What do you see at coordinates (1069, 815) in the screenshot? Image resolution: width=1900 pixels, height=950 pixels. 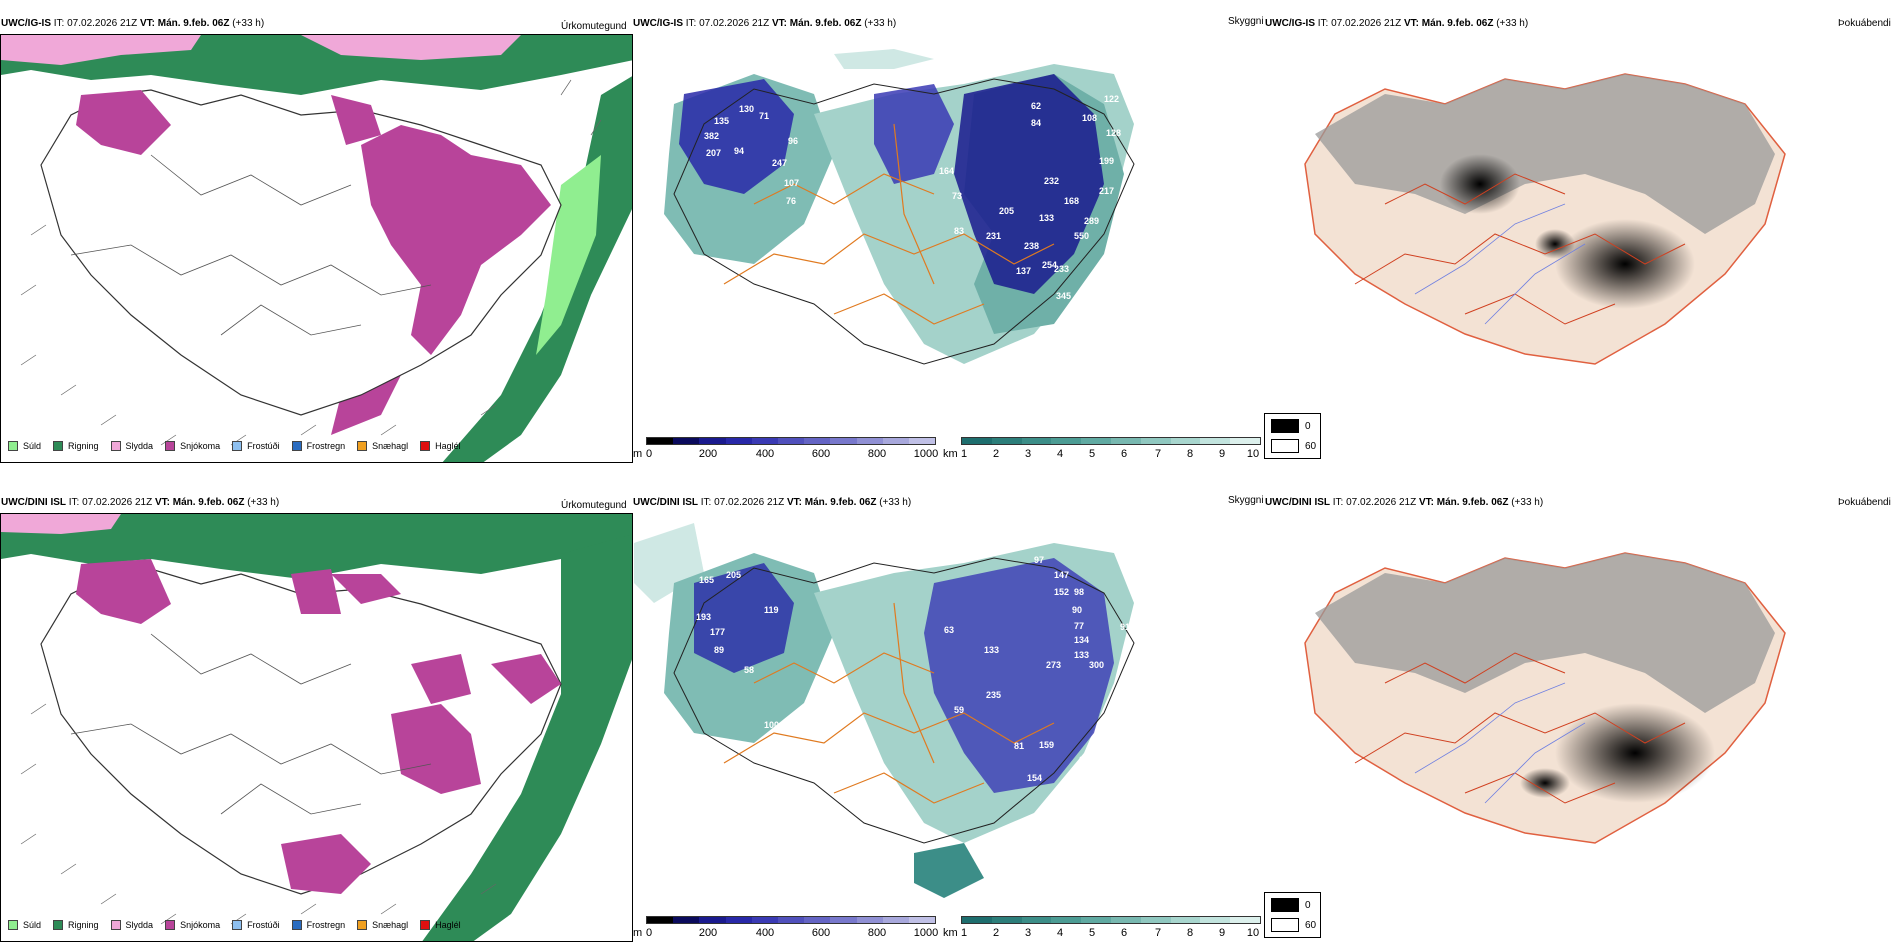 I see `depth-label: 207` at bounding box center [1069, 815].